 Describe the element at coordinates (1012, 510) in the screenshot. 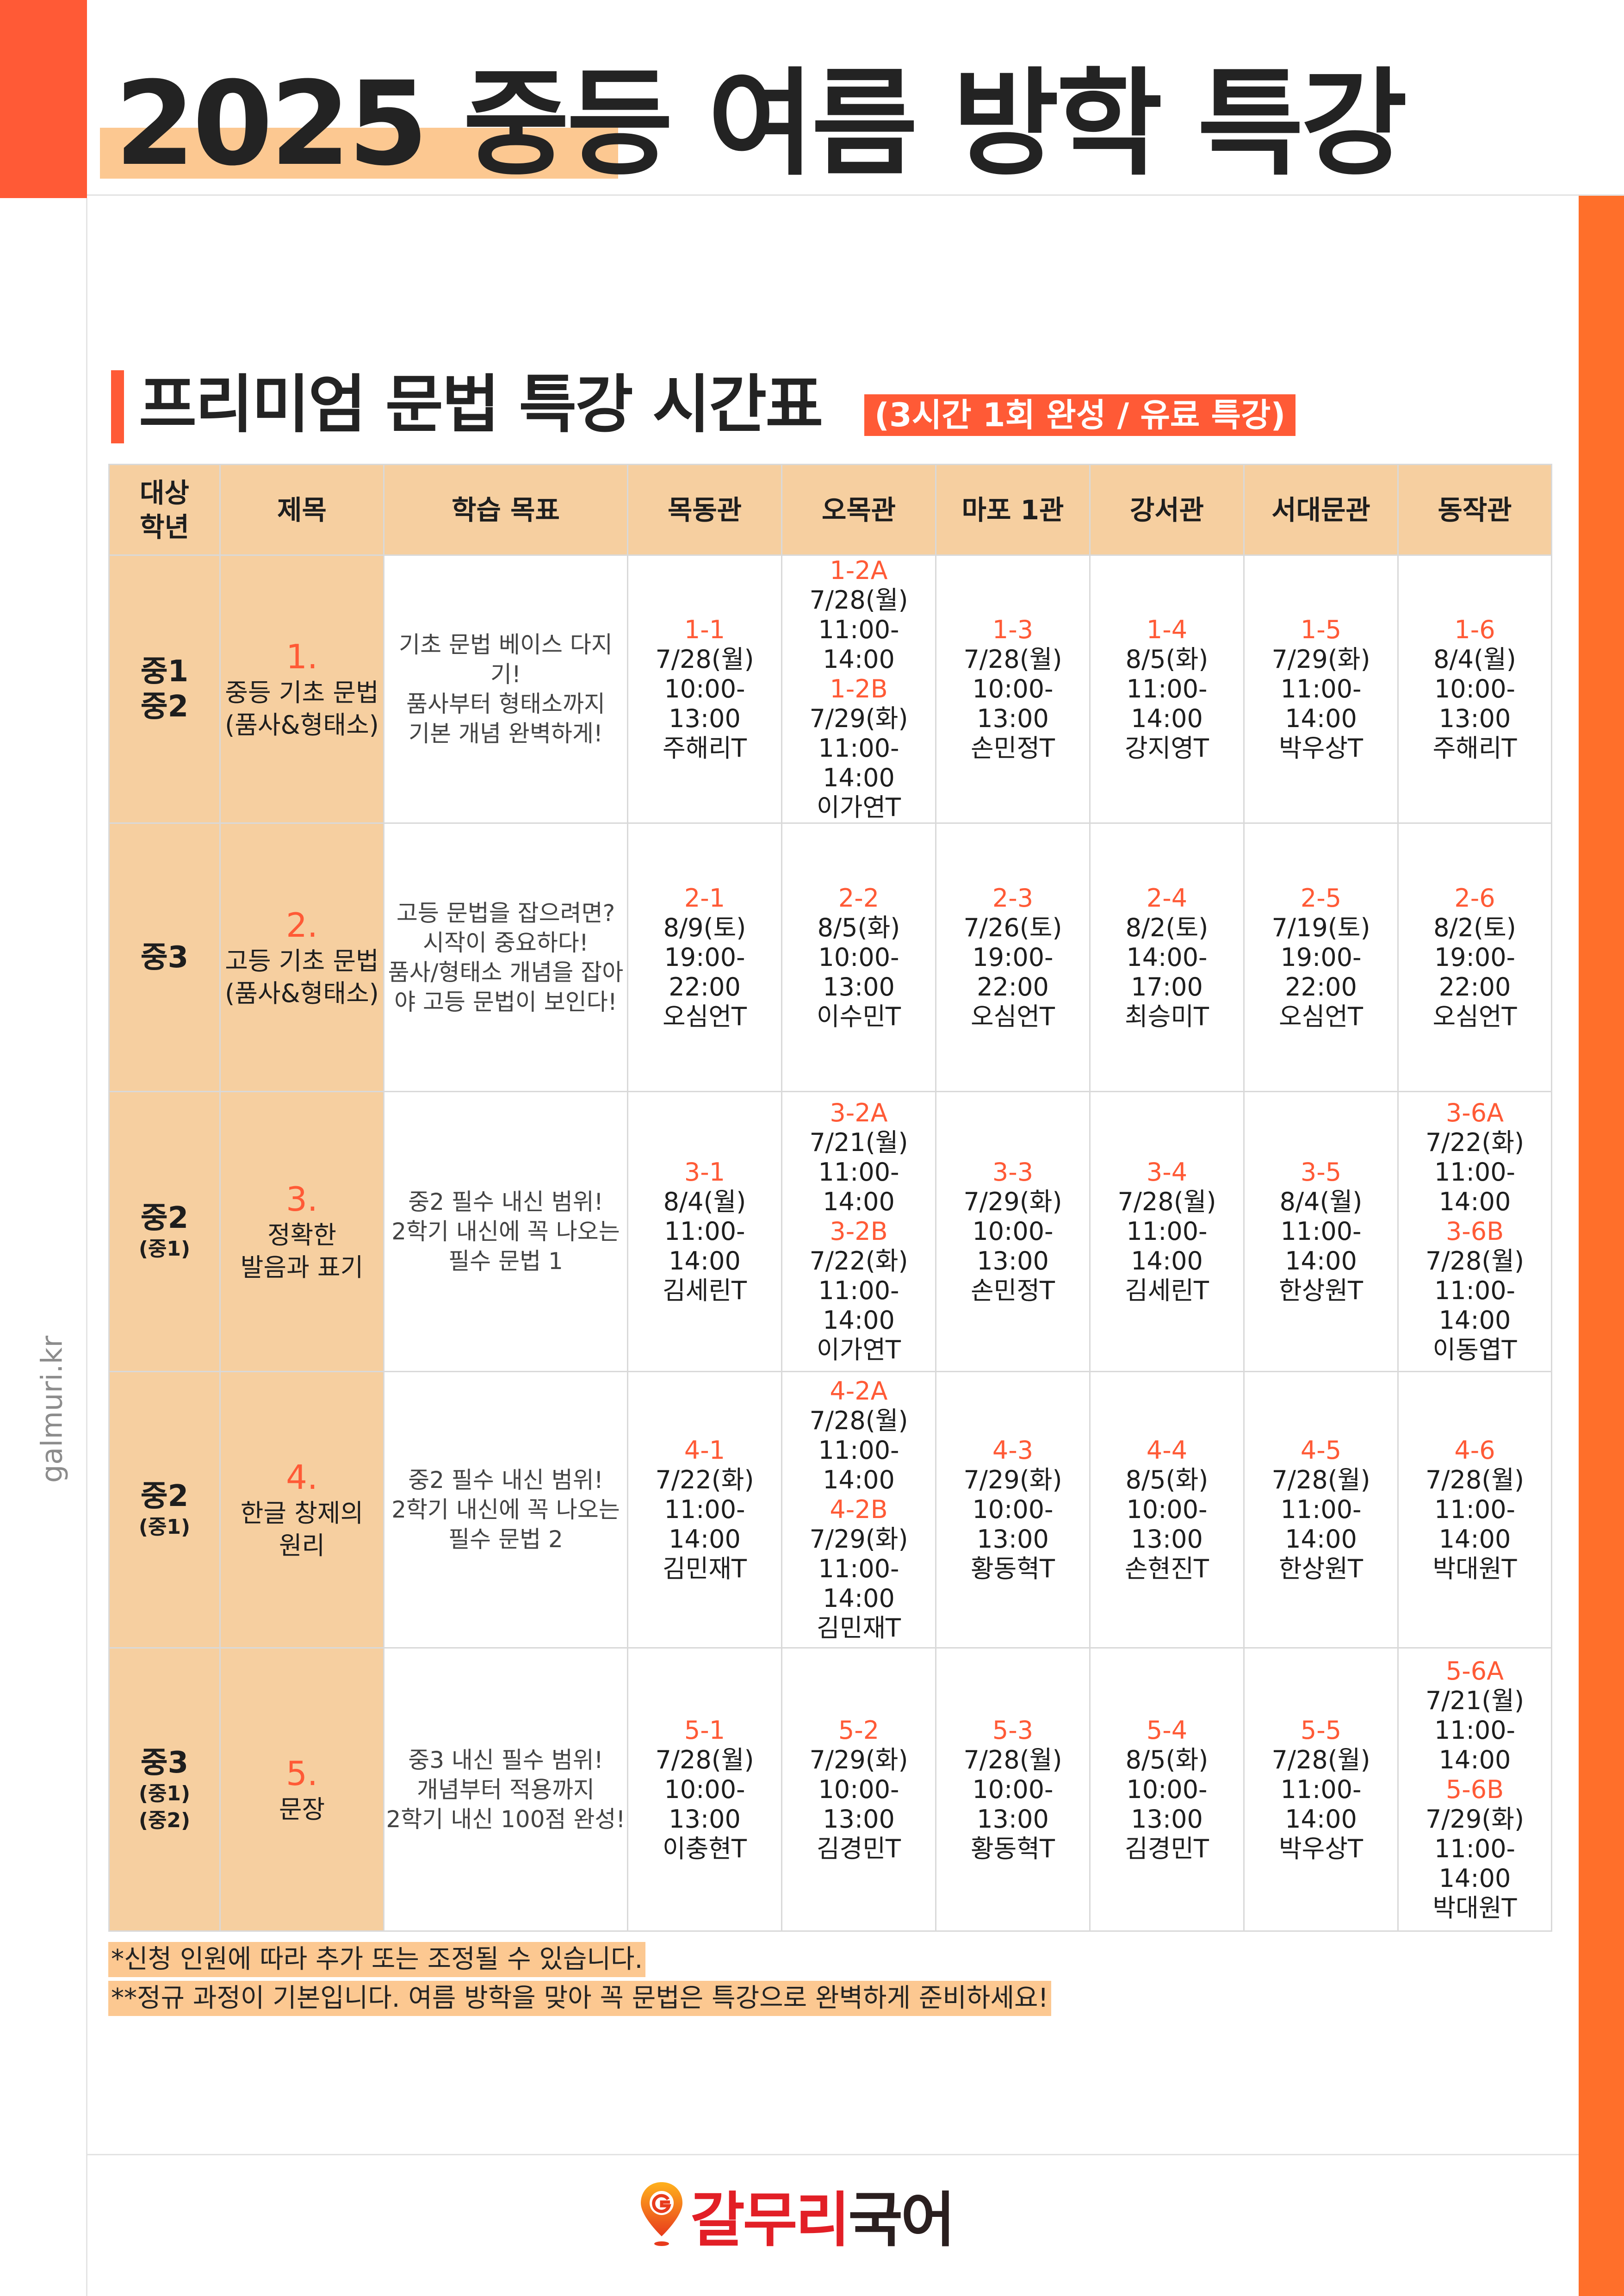

I see `text-line: 마포 1관` at that location.